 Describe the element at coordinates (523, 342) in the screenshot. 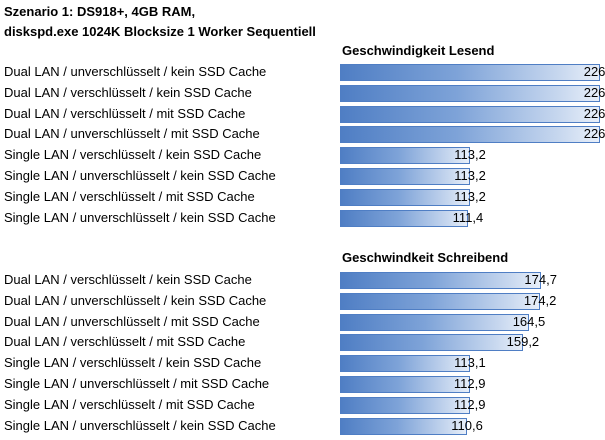

I see `data-label: 159,2` at that location.